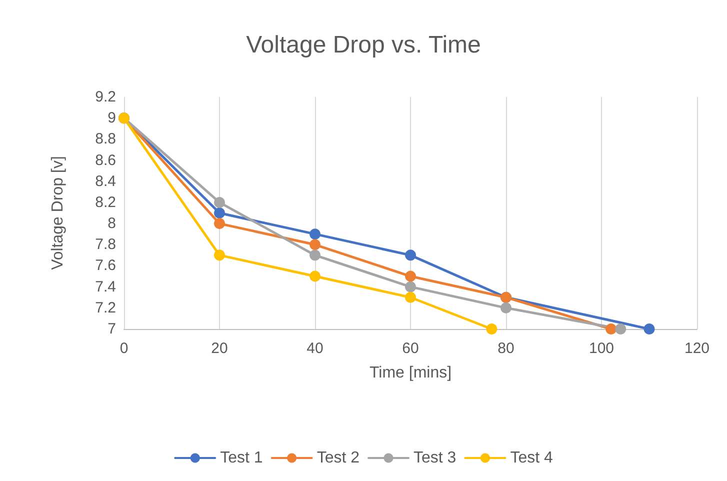 The image size is (727, 481). What do you see at coordinates (410, 373) in the screenshot?
I see `x-axis-title: Time [mins]` at bounding box center [410, 373].